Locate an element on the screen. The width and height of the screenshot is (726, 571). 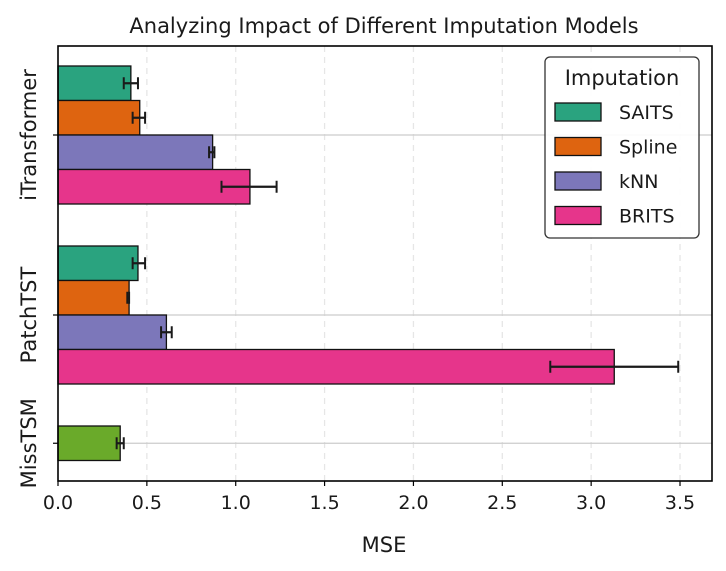
x-tick-label: 0.5 is located at coordinates (147, 503).